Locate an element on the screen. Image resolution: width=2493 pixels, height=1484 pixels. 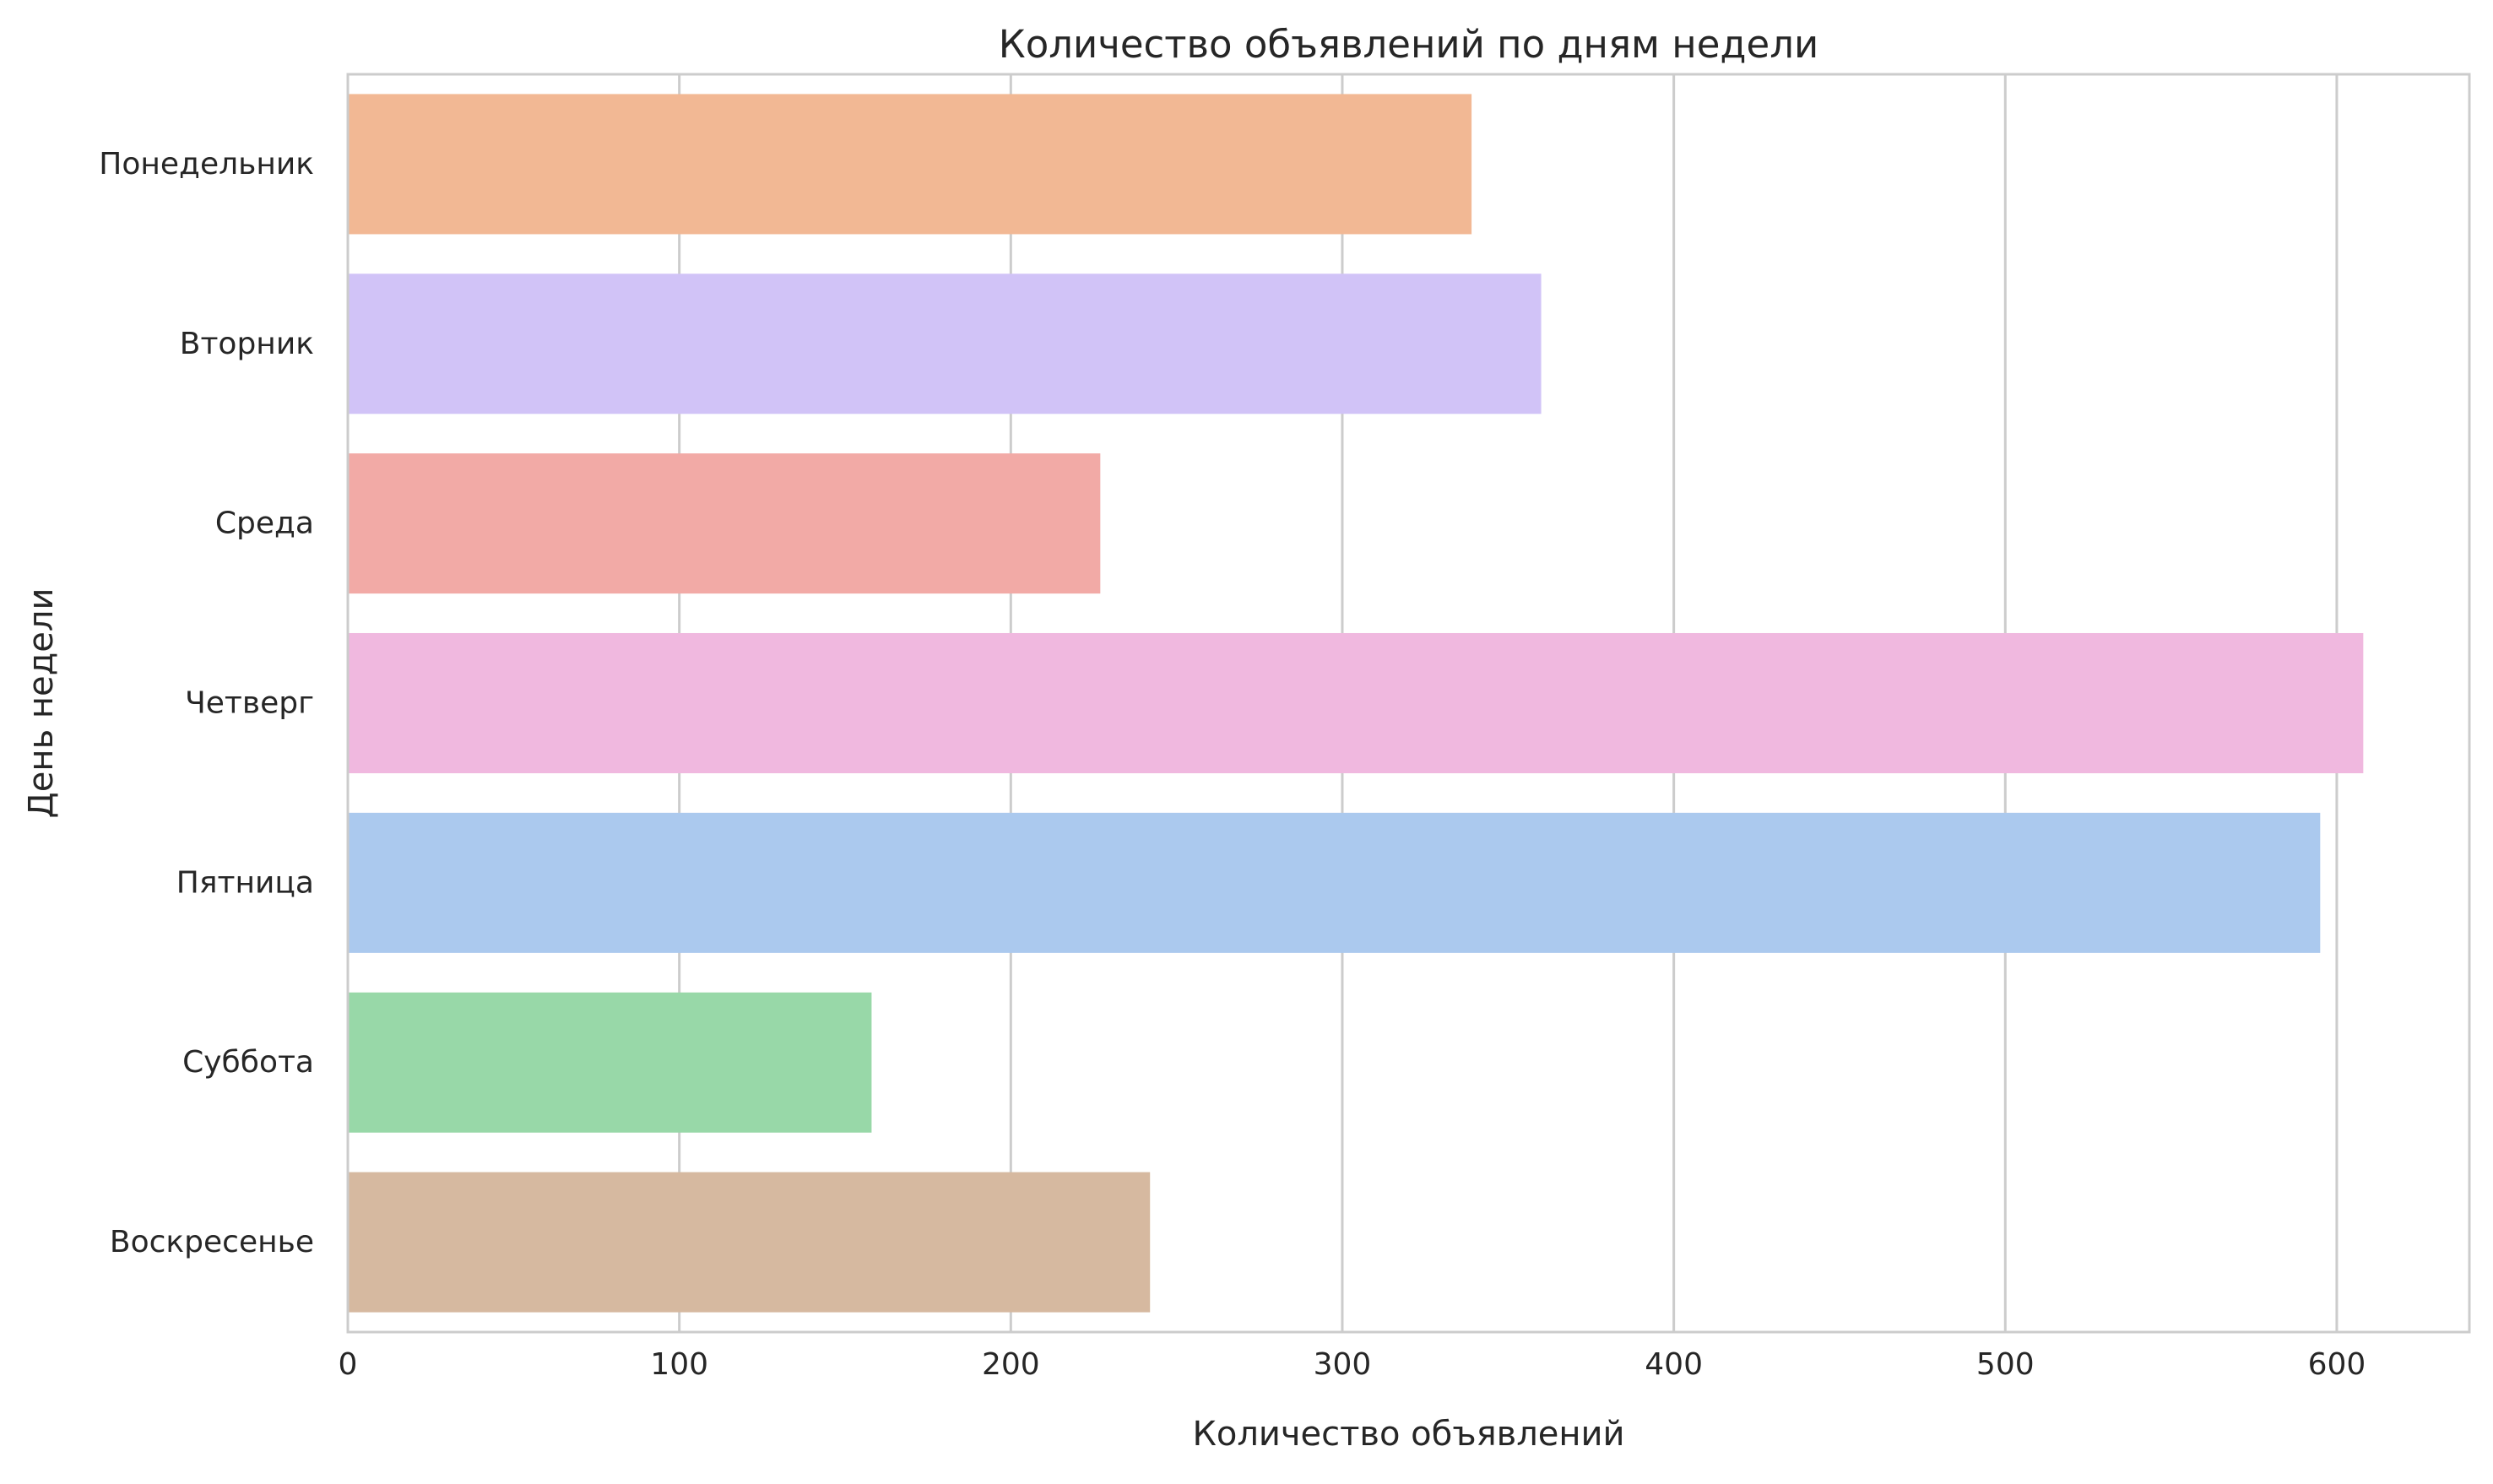
x-tick-label: 200 is located at coordinates (1011, 1364).